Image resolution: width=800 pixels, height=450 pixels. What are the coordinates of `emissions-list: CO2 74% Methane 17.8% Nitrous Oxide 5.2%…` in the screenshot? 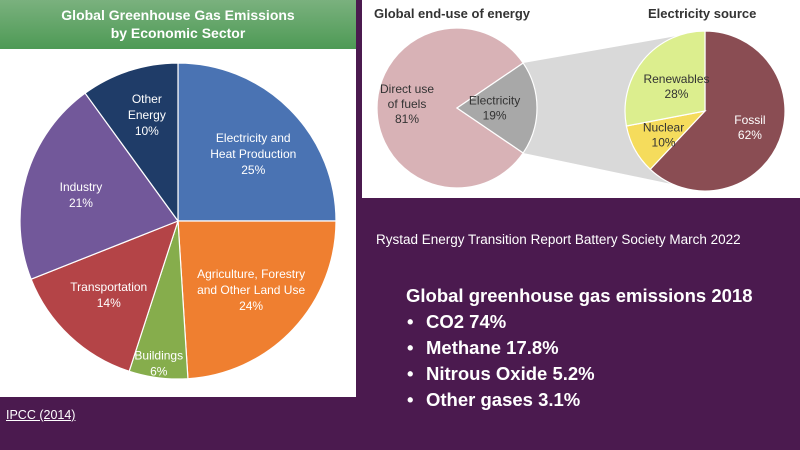 It's located at (601, 361).